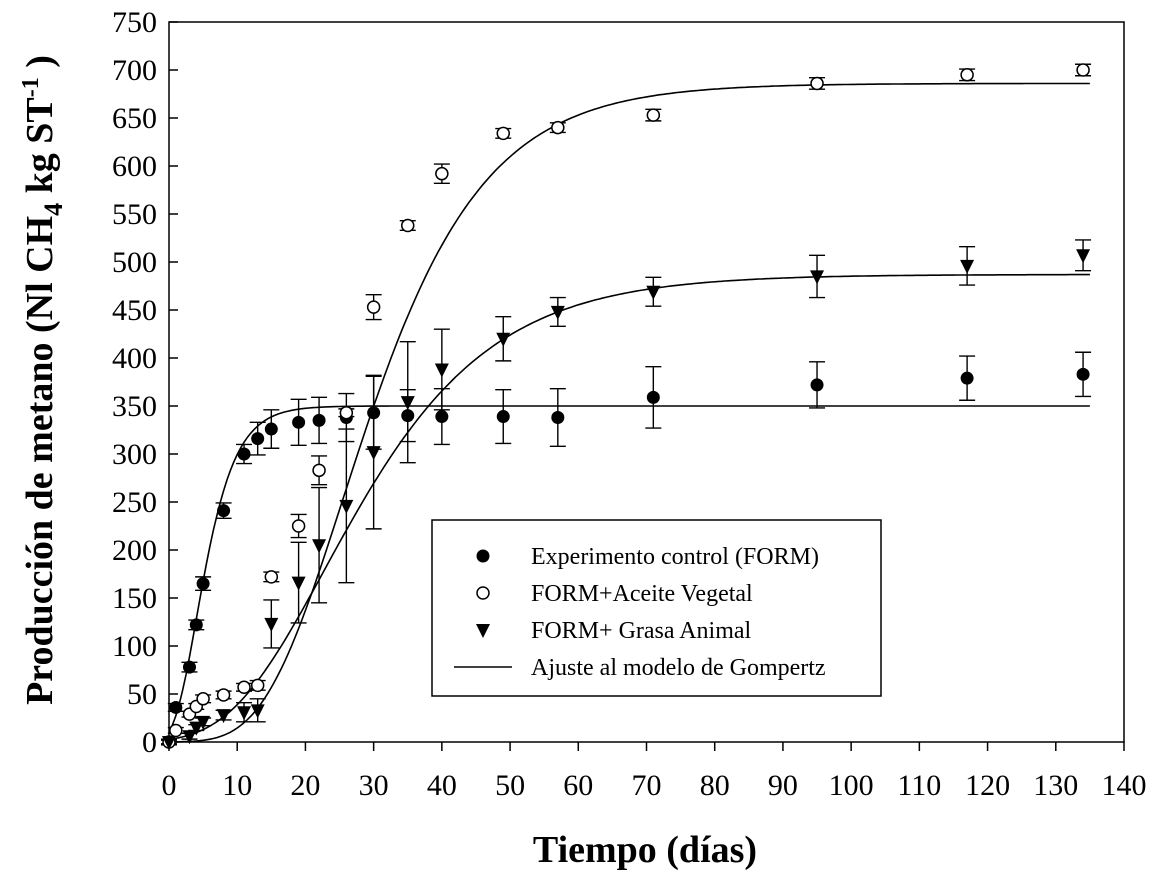 This screenshot has width=1176, height=888. Describe the element at coordinates (510, 785) in the screenshot. I see `x-tick-label: 50` at that location.